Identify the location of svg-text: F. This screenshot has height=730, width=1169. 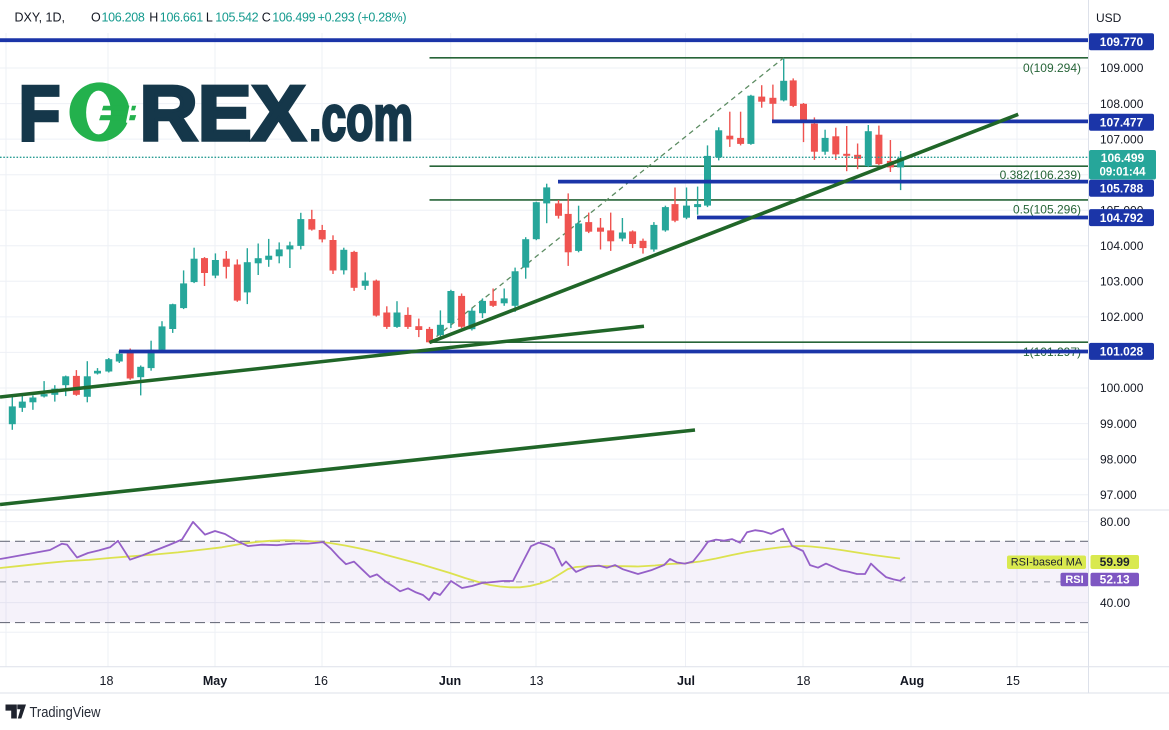
(40, 113).